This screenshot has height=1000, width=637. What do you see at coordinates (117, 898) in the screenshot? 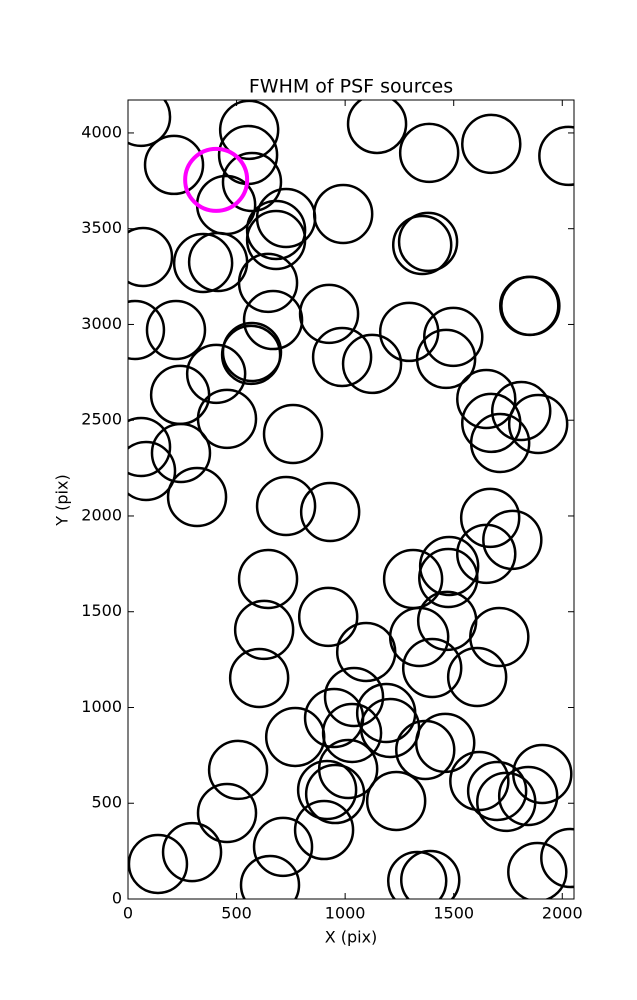
I see `y-tick-label: 0` at bounding box center [117, 898].